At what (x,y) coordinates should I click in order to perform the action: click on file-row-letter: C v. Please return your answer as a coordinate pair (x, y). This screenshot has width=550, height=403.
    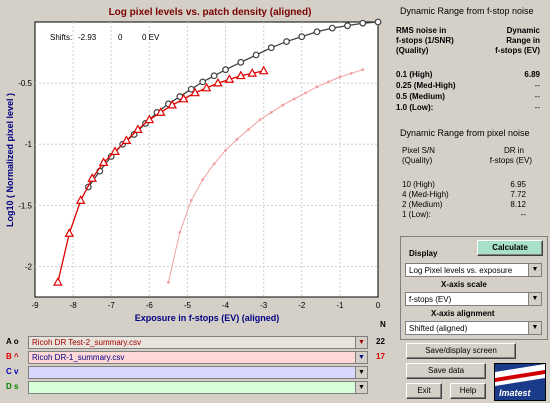
    Looking at the image, I should click on (12, 371).